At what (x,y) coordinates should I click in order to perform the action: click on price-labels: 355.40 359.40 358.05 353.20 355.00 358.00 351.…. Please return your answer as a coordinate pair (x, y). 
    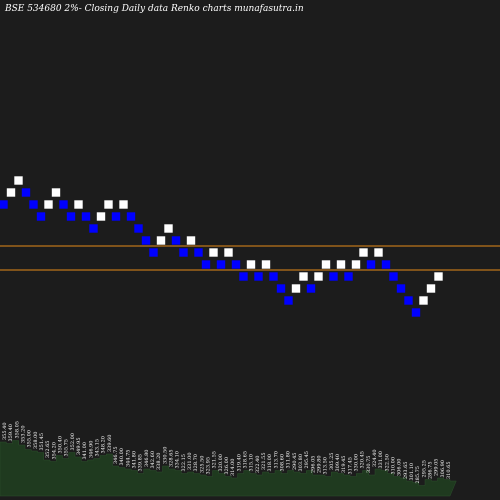
    Looking at the image, I should click on (227, 452).